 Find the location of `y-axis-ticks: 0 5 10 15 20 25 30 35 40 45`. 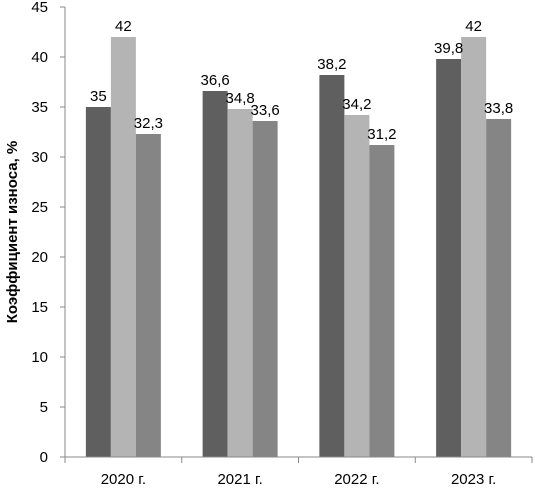

y-axis-ticks: 0 5 10 15 20 25 30 35 40 45 is located at coordinates (48, 233).